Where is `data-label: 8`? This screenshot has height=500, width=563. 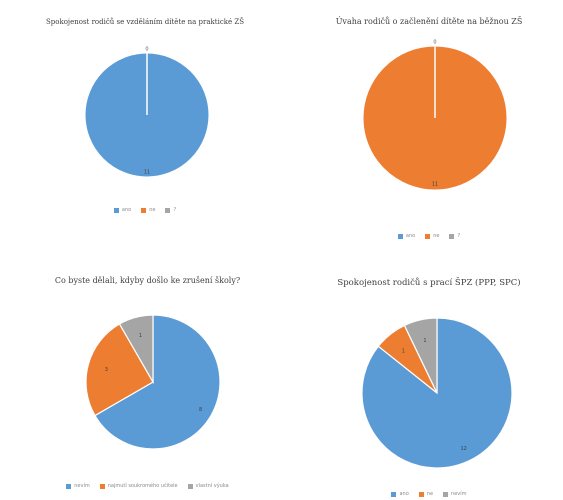 data-label: 8 is located at coordinates (200, 410).